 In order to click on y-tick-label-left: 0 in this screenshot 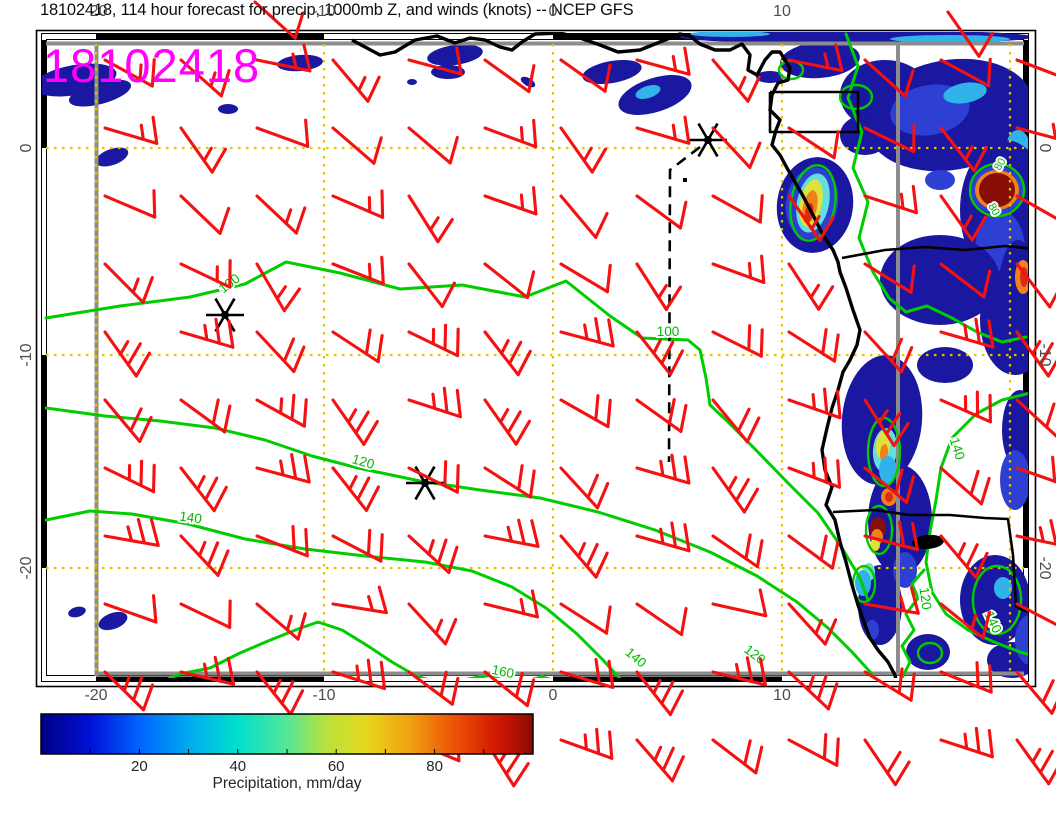, I will do `click(26, 148)`.